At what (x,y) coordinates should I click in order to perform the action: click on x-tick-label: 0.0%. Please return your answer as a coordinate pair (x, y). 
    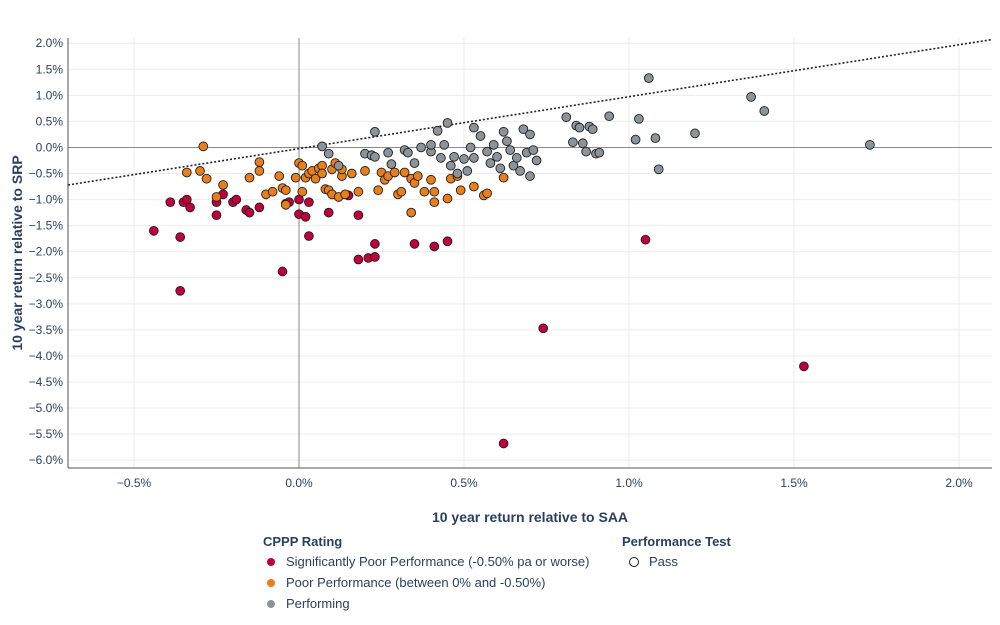
    Looking at the image, I should click on (299, 483).